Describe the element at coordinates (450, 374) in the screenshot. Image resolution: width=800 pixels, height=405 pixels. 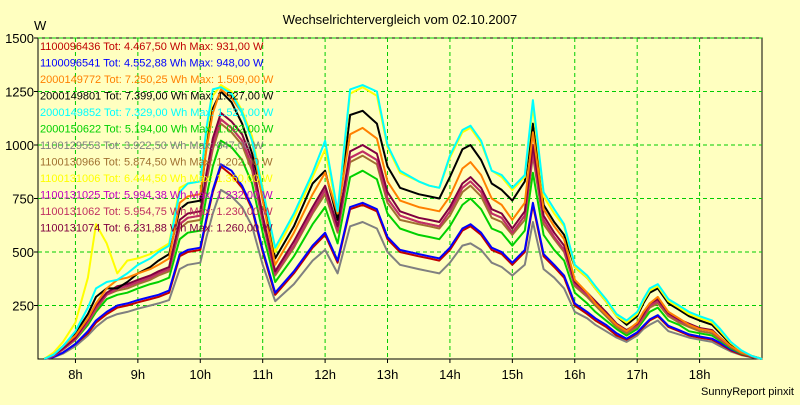
I see `x-tick-label: 14h` at that location.